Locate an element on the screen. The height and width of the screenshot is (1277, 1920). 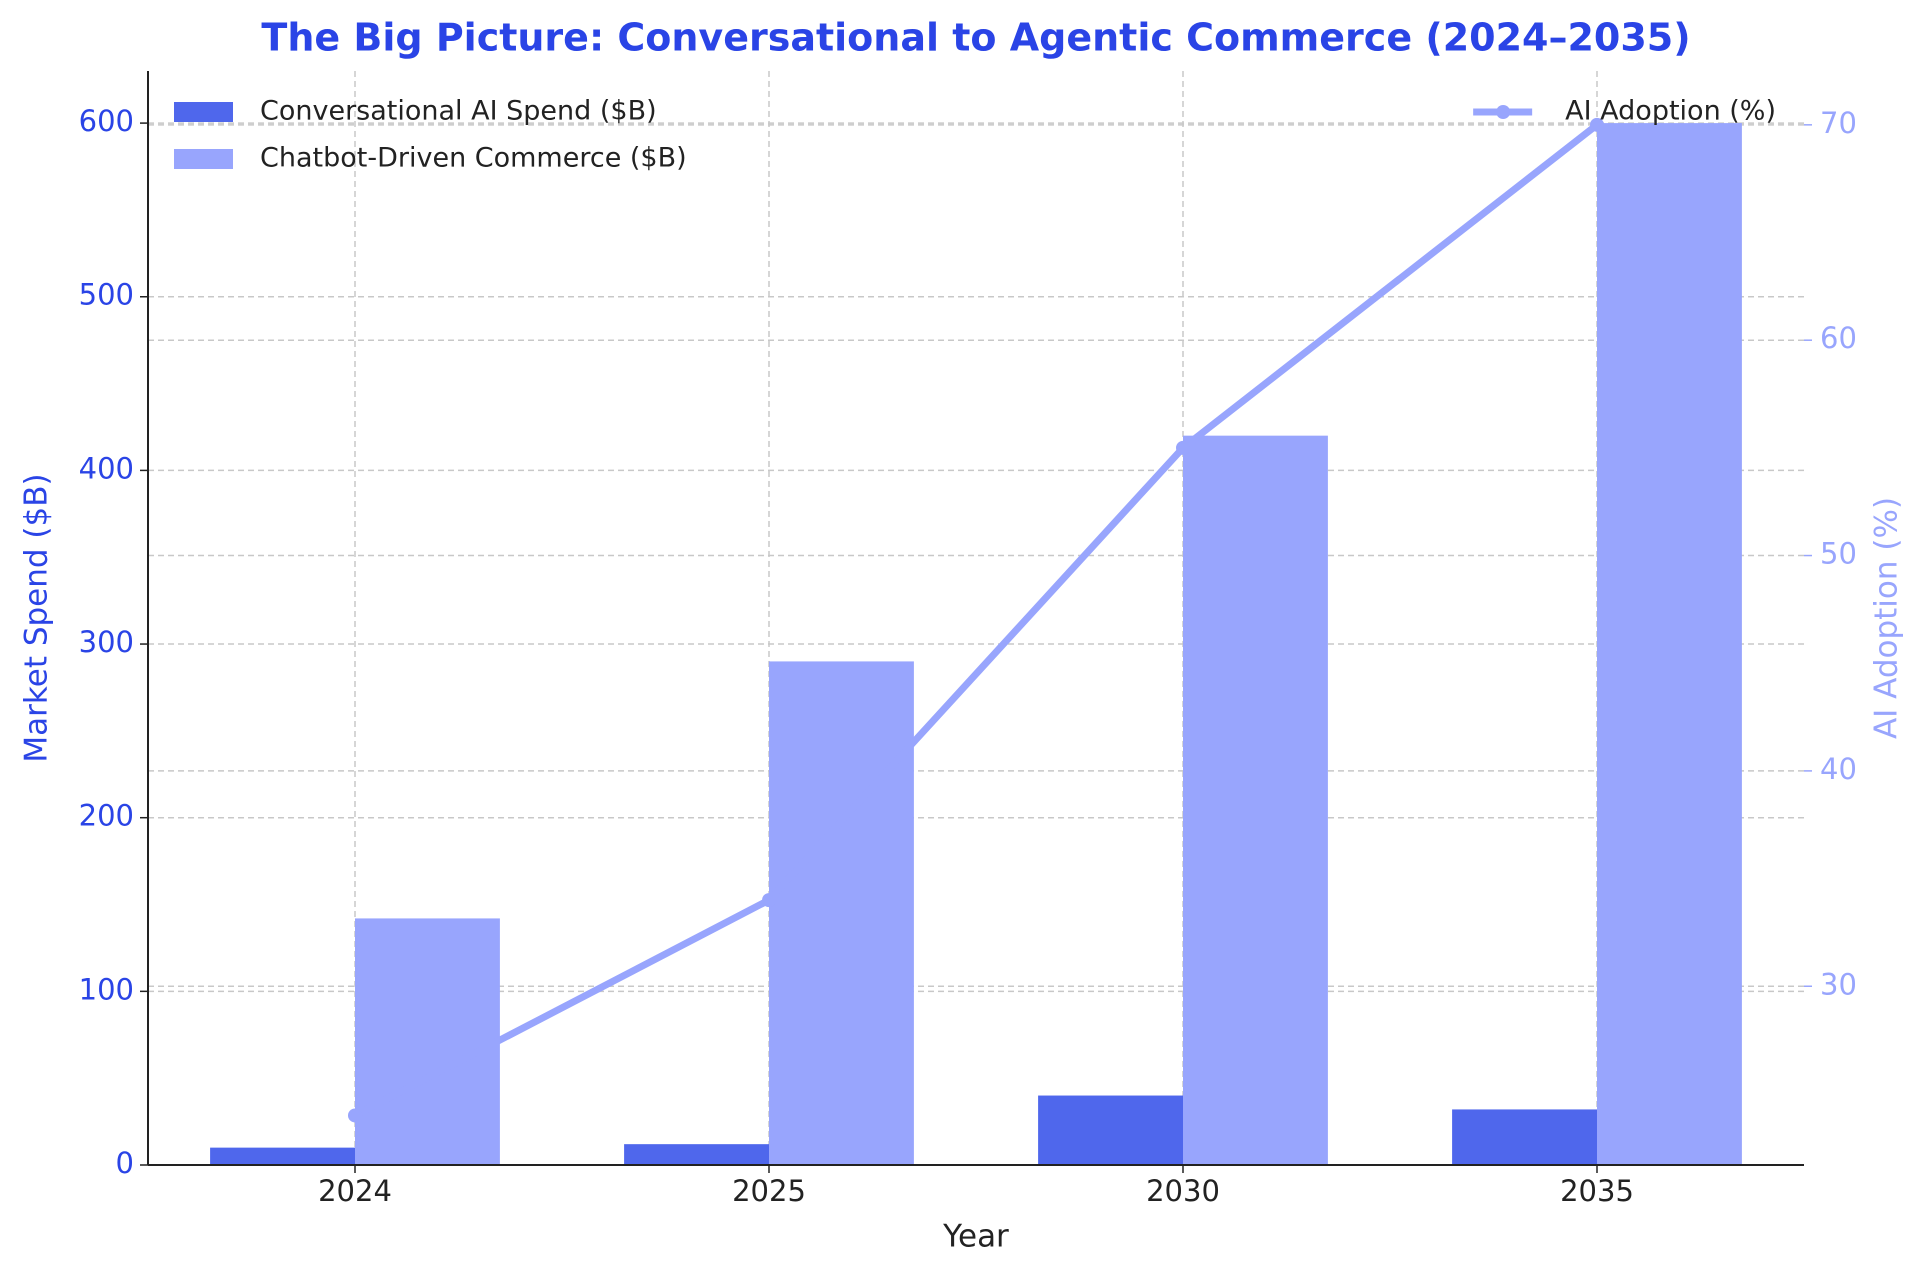
y-tick-label: 200 is located at coordinates (106, 816).